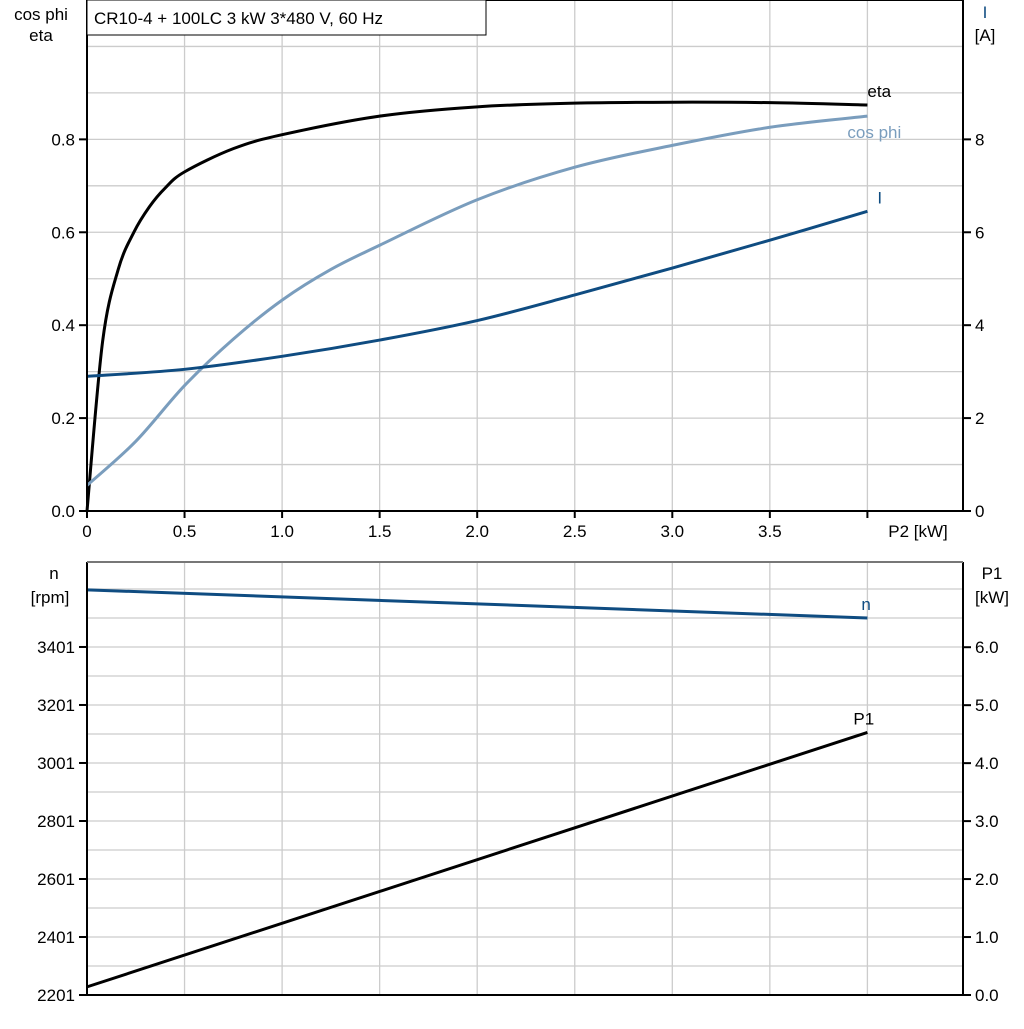 This screenshot has width=1024, height=1029. What do you see at coordinates (56, 705) in the screenshot?
I see `y-tick-label-left: 3201` at bounding box center [56, 705].